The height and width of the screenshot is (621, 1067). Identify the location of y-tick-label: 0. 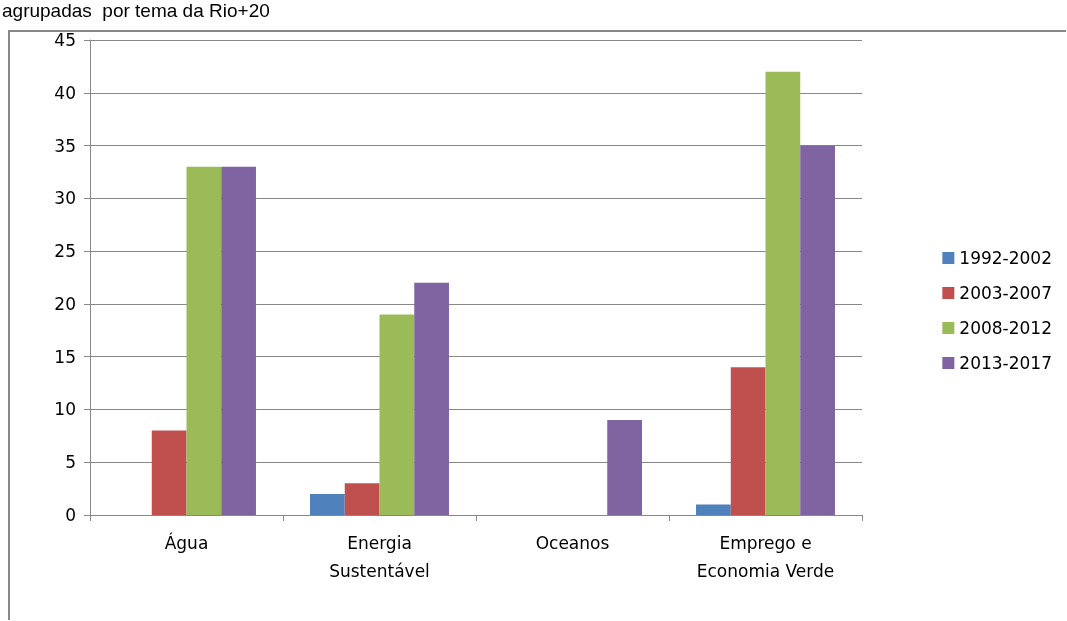
(70, 515).